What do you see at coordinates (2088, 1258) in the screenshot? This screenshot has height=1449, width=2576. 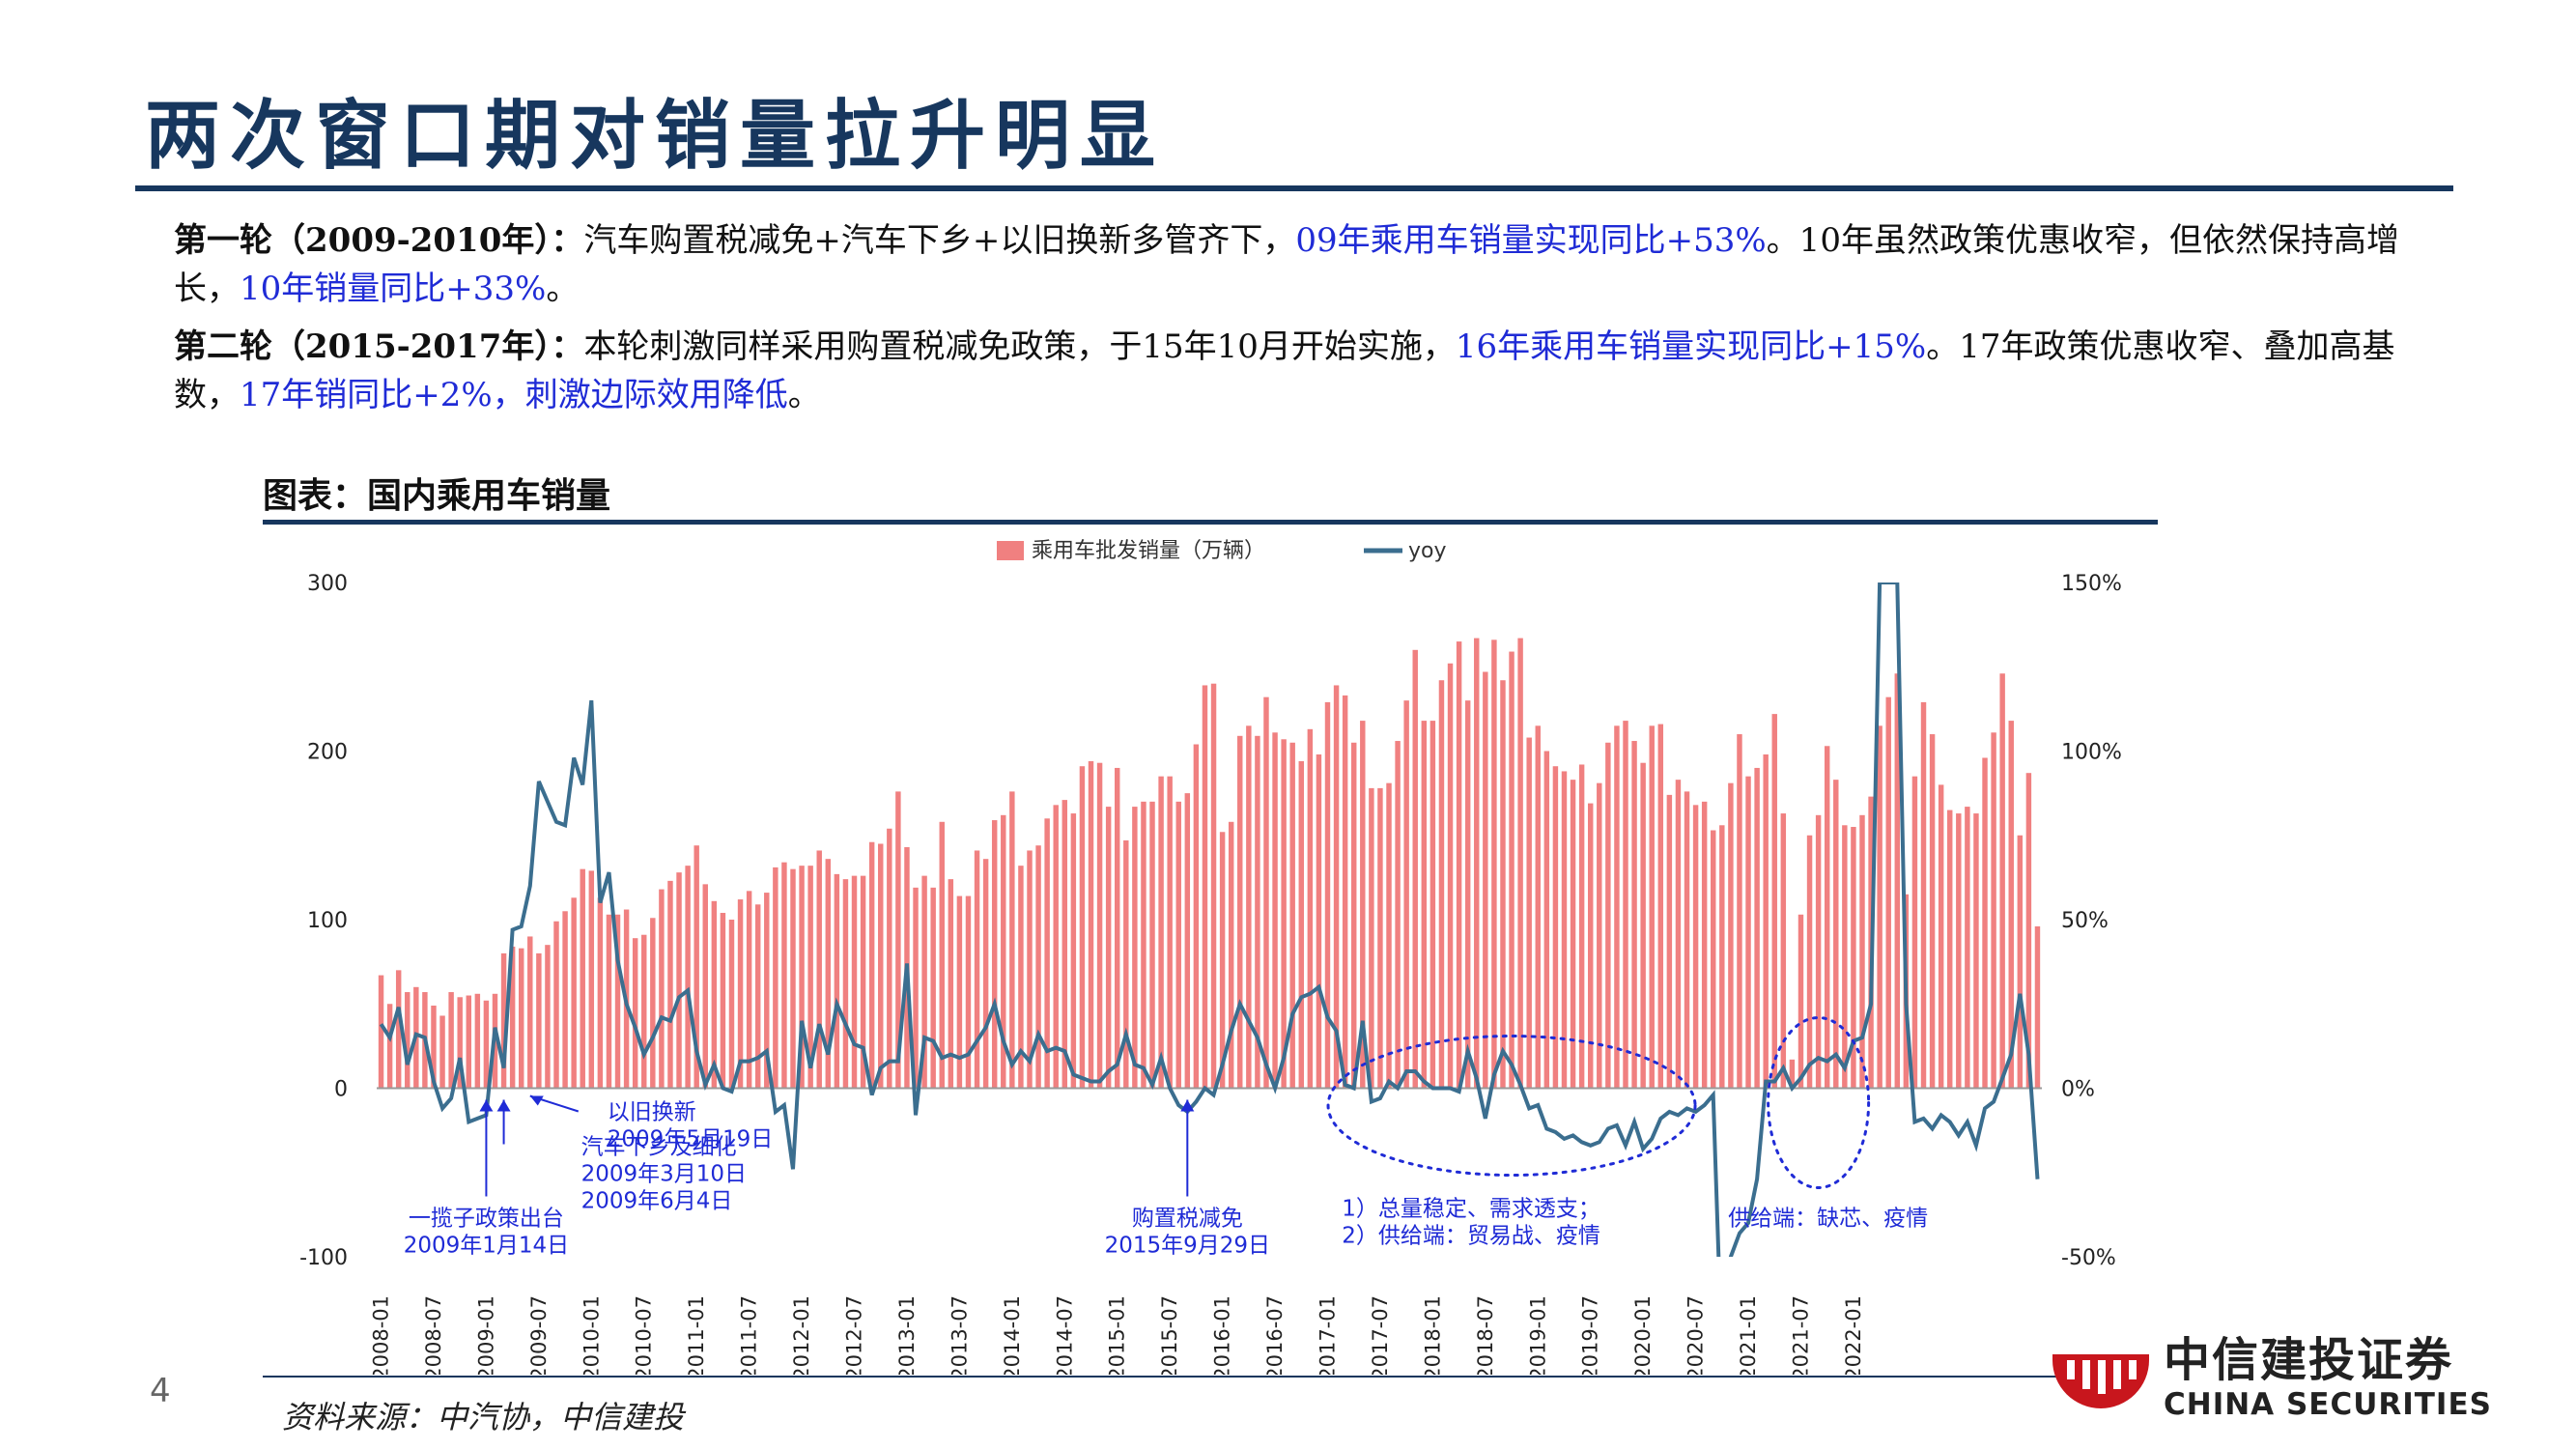 I see `right-axis-tick: -50%` at bounding box center [2088, 1258].